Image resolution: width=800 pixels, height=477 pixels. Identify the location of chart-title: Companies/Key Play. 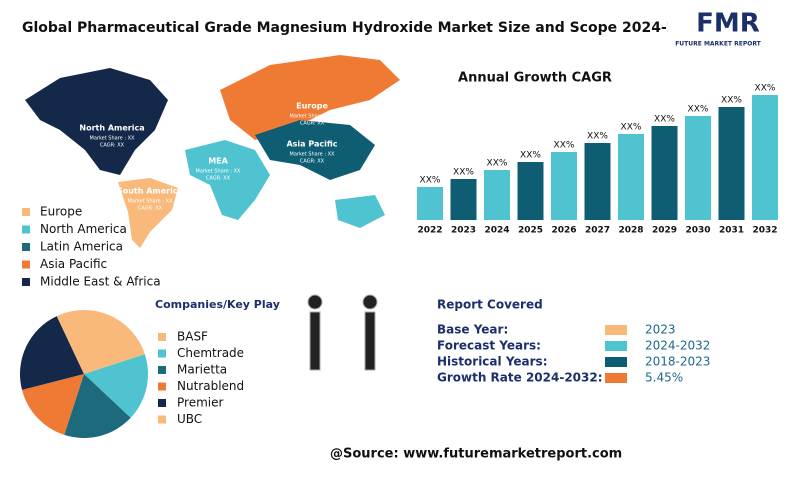
(217, 304).